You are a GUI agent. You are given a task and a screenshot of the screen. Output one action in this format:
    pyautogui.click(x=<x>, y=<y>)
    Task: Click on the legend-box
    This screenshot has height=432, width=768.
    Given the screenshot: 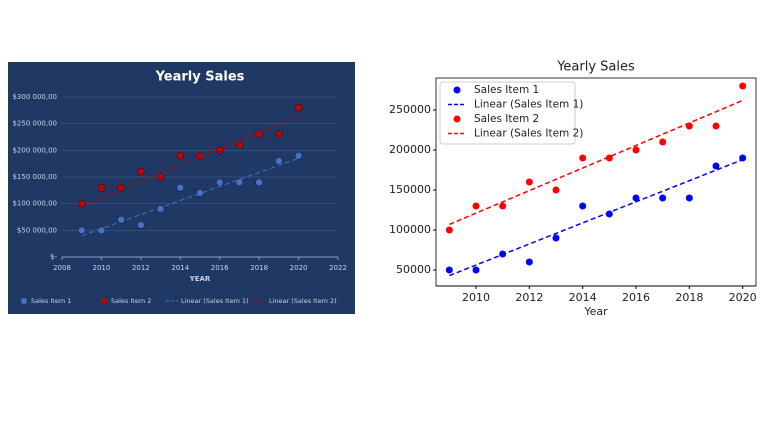 What is the action you would take?
    pyautogui.click(x=507, y=113)
    